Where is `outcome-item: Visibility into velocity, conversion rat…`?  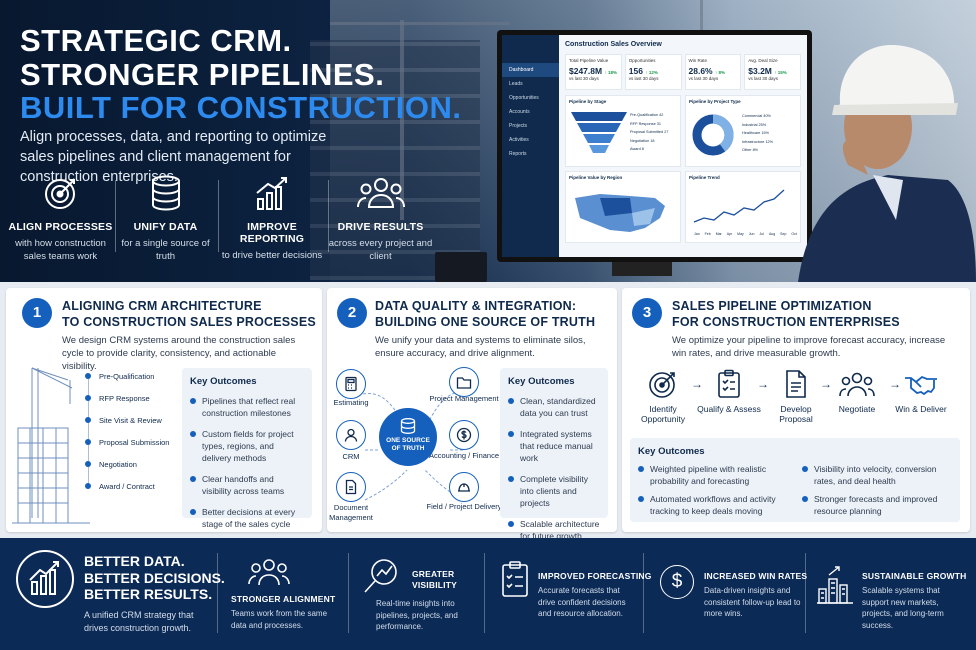
outcome-item: Visibility into velocity, conversion rat… is located at coordinates (881, 475).